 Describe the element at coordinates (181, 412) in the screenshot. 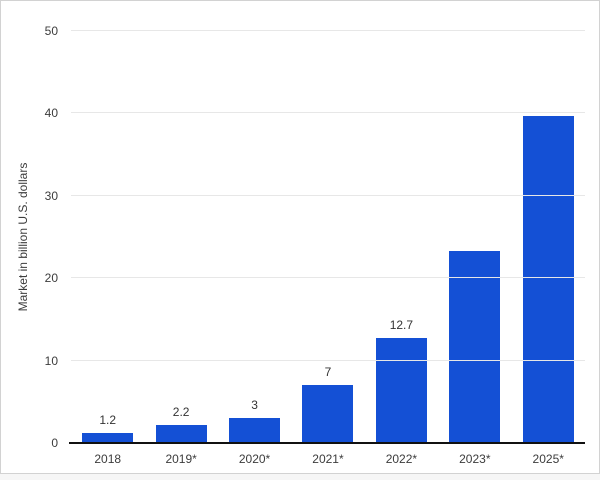

I see `bar-value-label: 2.2` at that location.